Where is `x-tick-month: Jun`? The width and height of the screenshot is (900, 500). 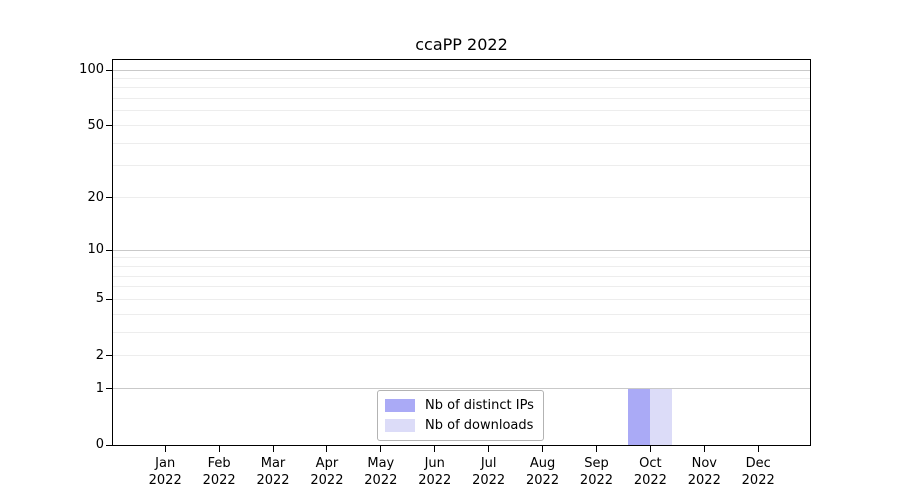 x-tick-month: Jun is located at coordinates (434, 463).